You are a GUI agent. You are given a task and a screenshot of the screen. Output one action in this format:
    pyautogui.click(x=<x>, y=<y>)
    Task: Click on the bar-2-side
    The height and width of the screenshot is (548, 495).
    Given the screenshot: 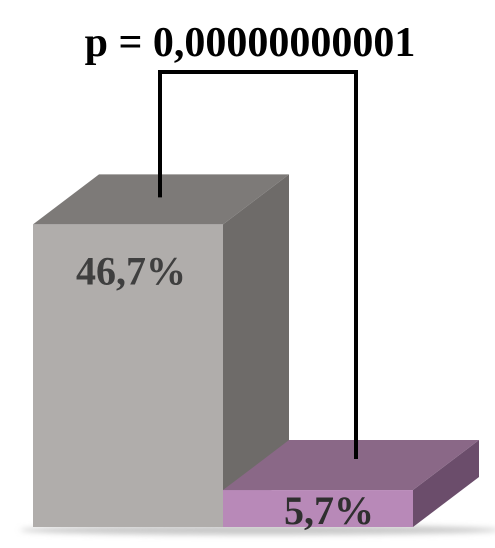 What is the action you would take?
    pyautogui.click(x=446, y=483)
    